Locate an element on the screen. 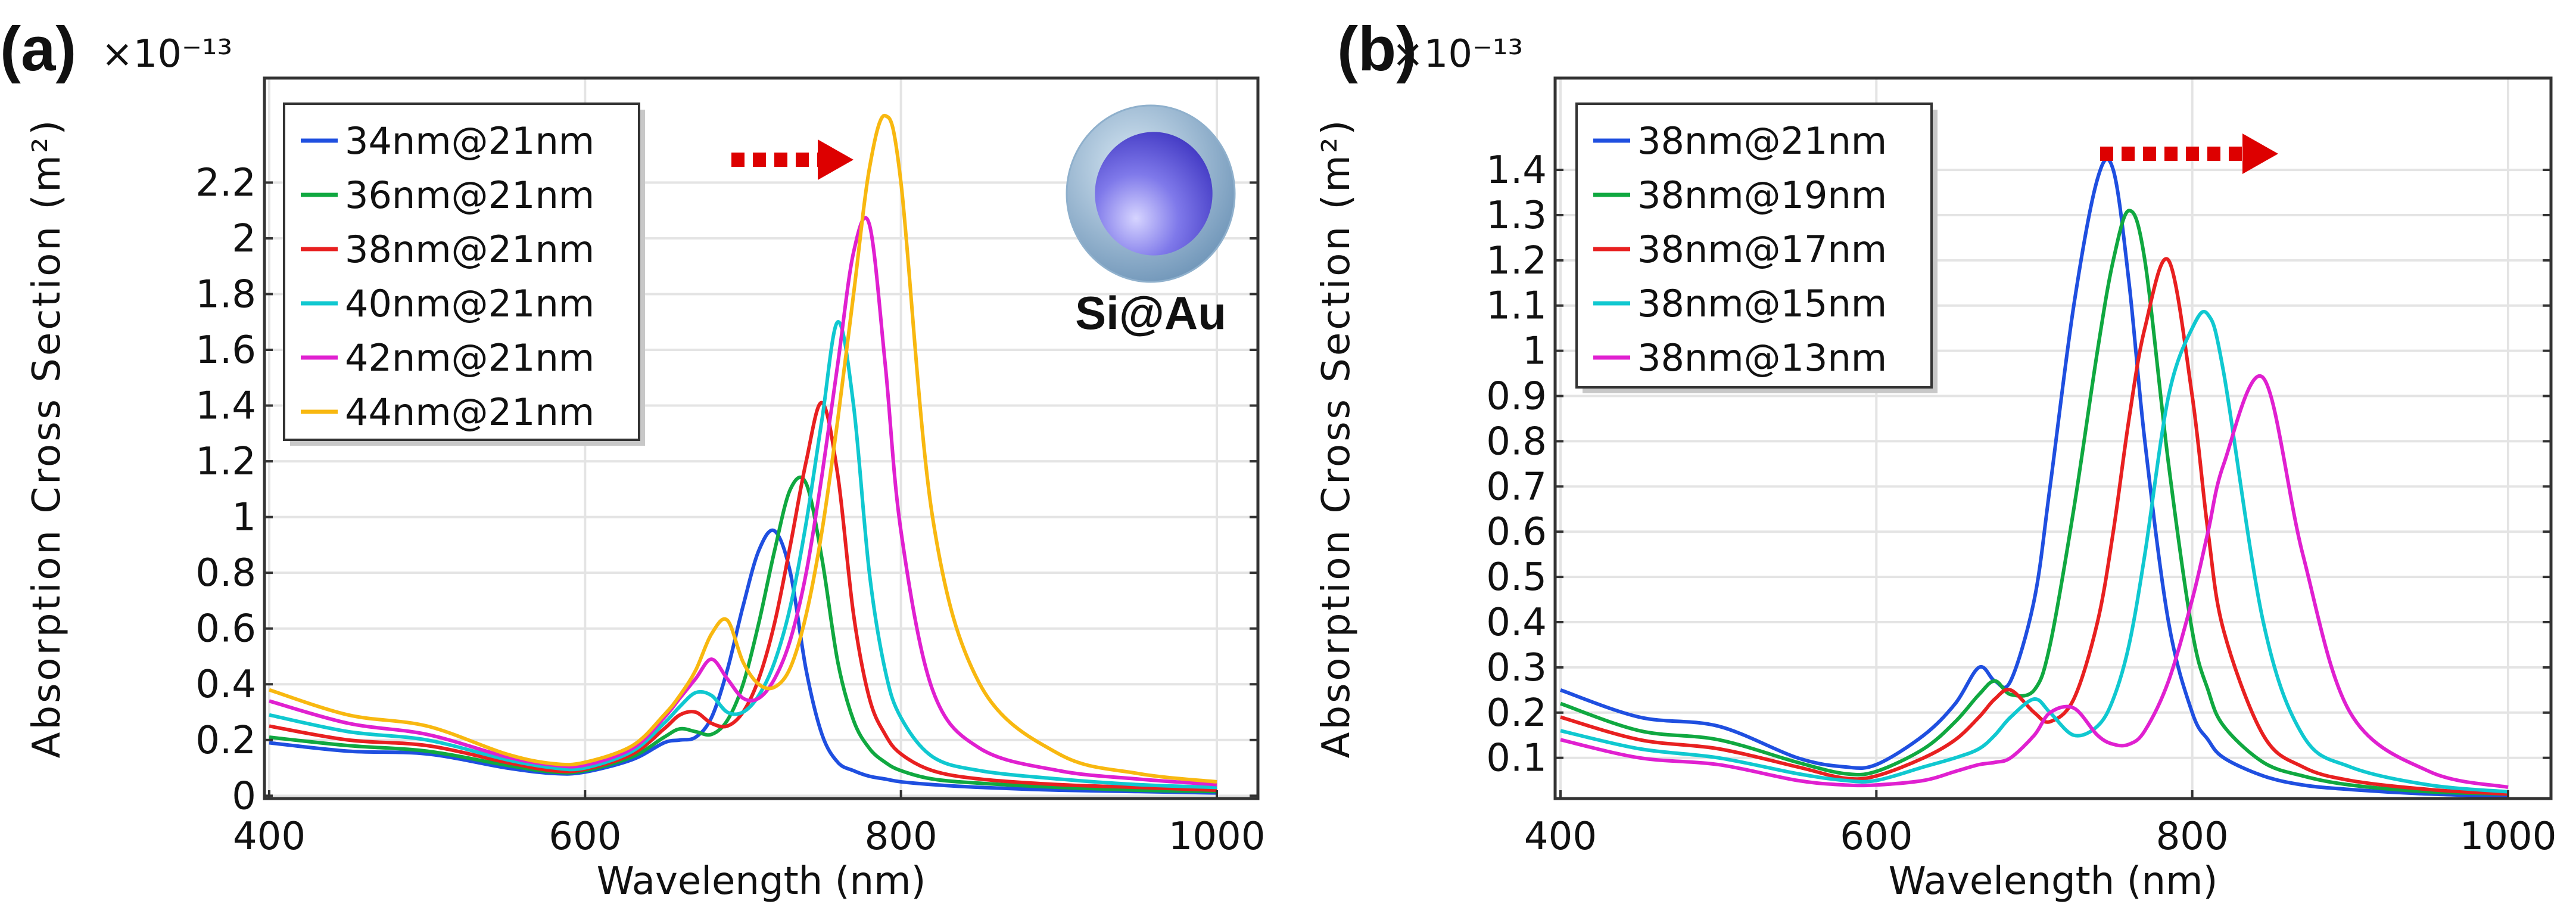  y-tick-label: 1.3 is located at coordinates (1516, 216).